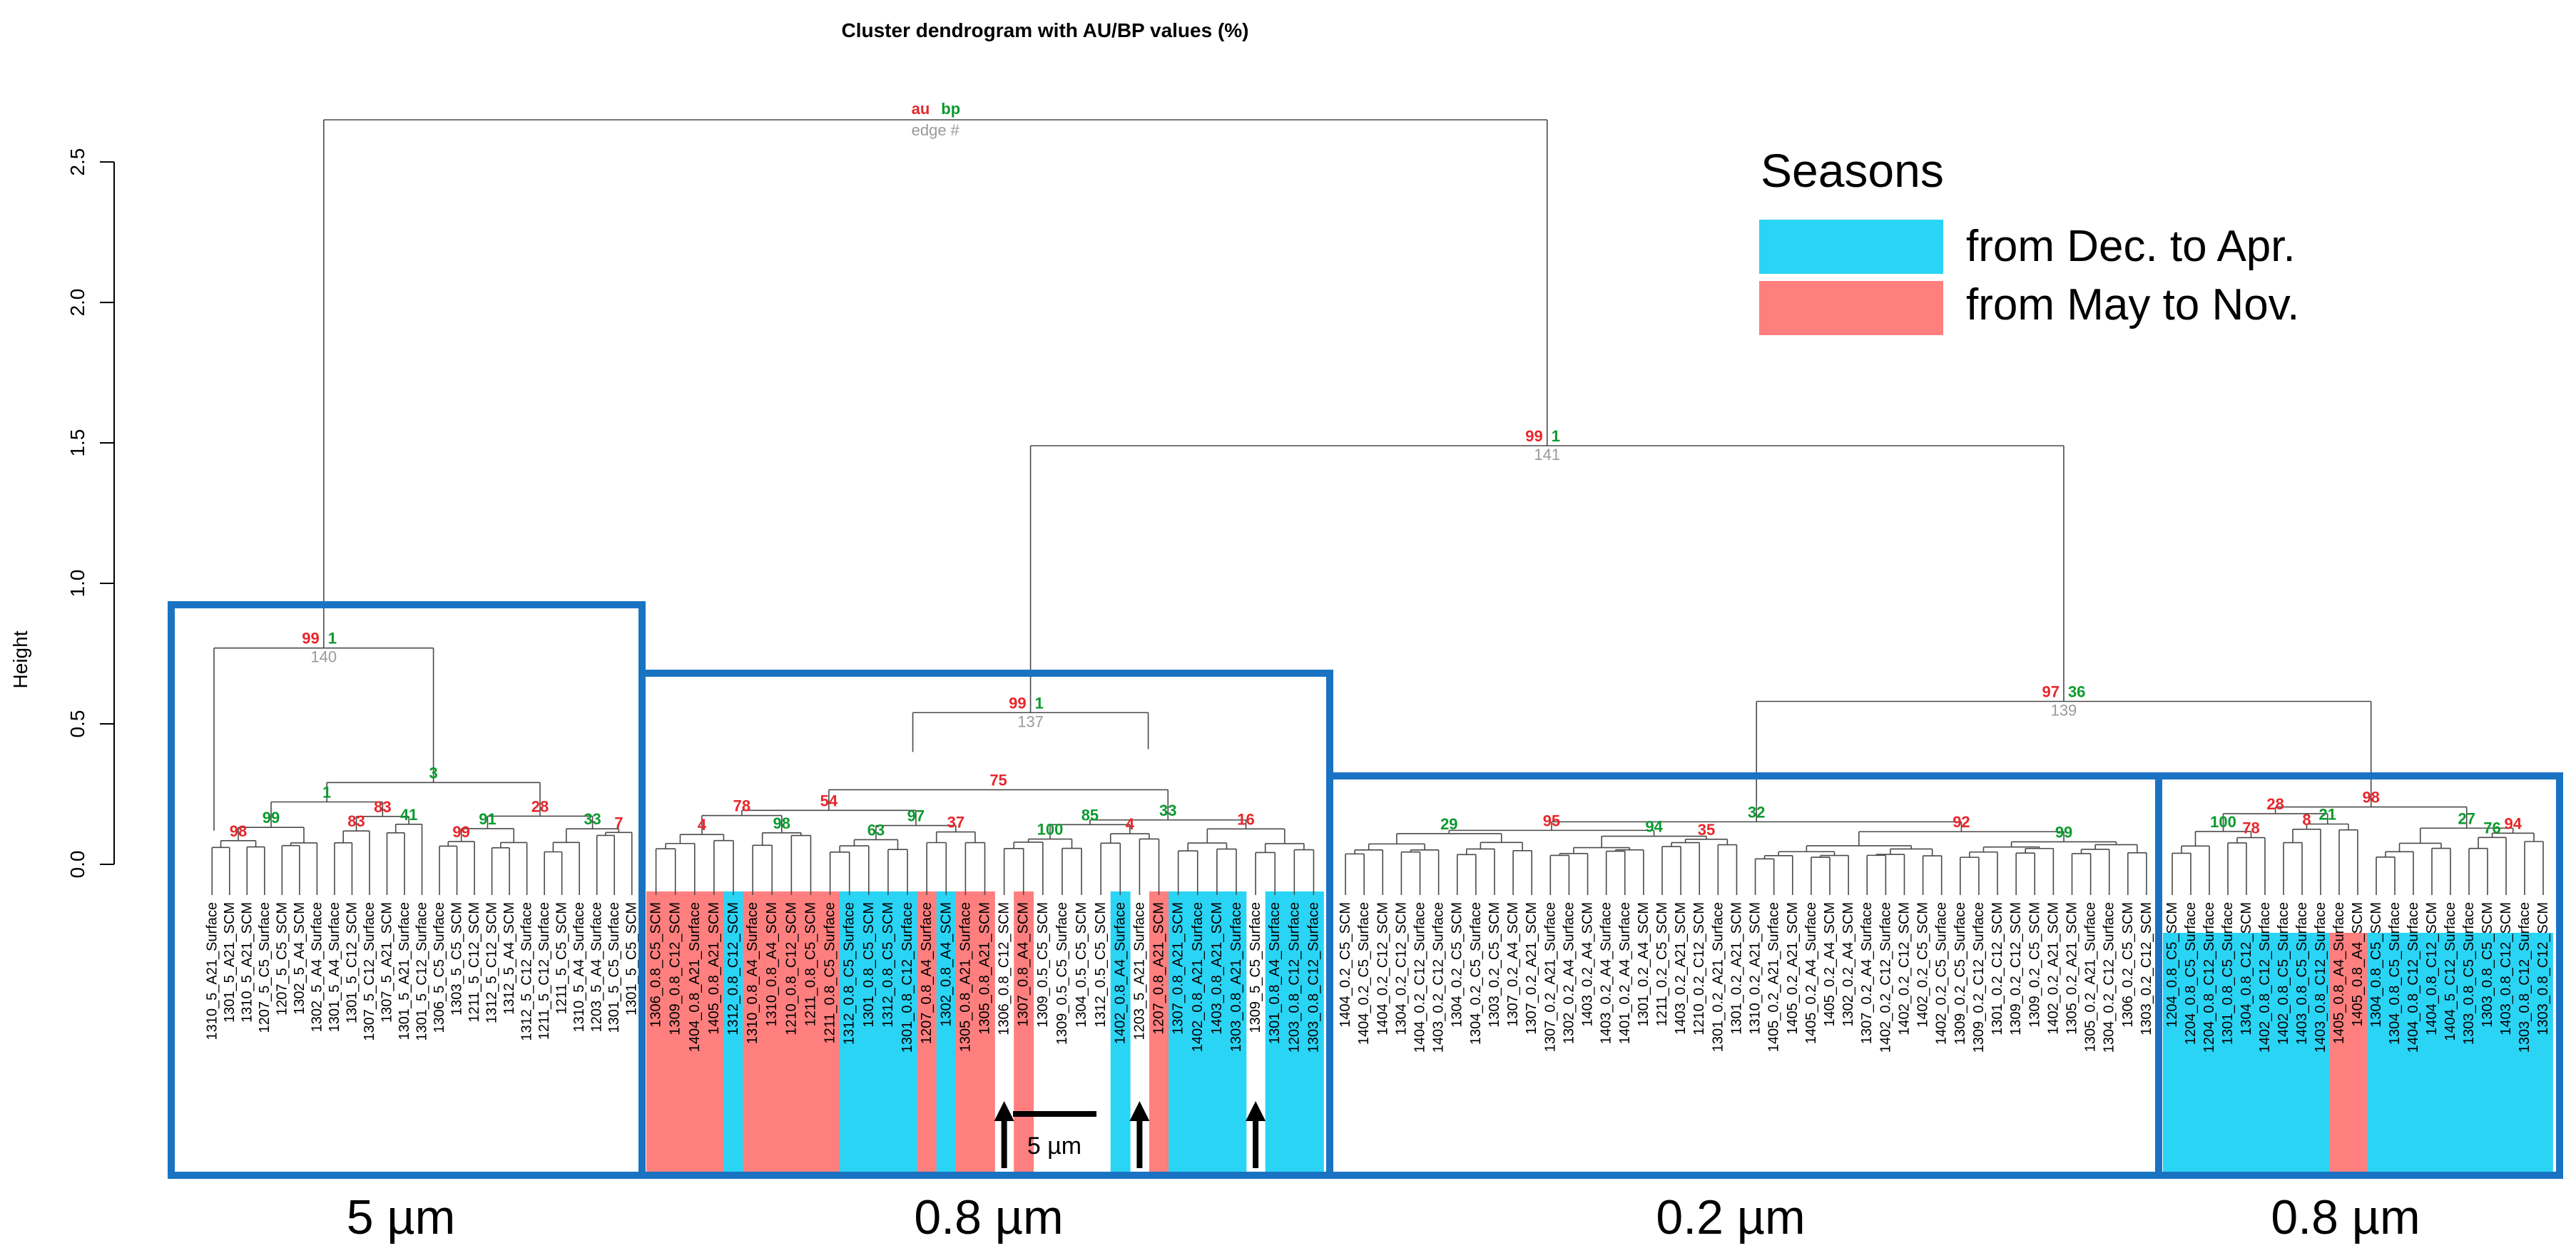 This screenshot has height=1258, width=2576. Describe the element at coordinates (326, 793) in the screenshot. I see `node-value: 1` at that location.